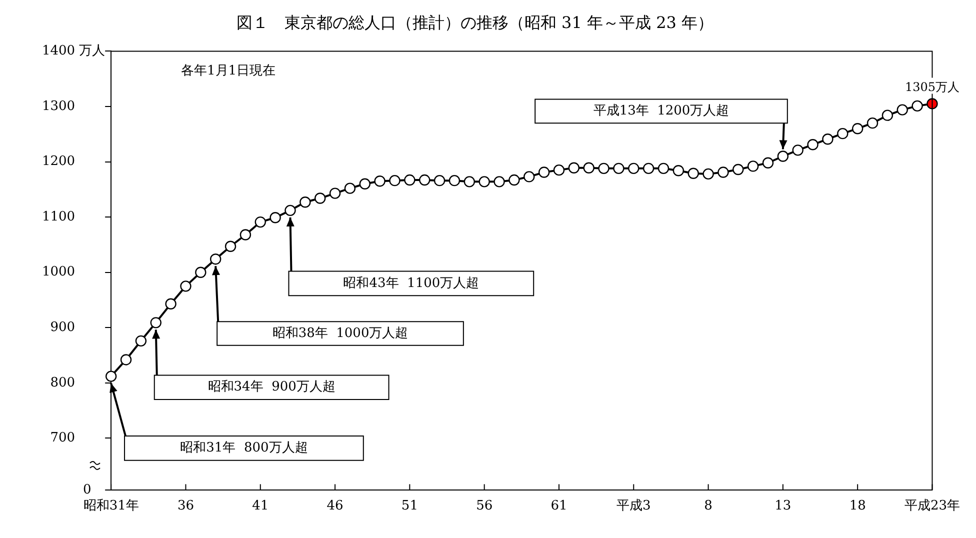 This screenshot has width=976, height=538. What do you see at coordinates (409, 506) in the screenshot?
I see `x-tick-label: 51` at bounding box center [409, 506].